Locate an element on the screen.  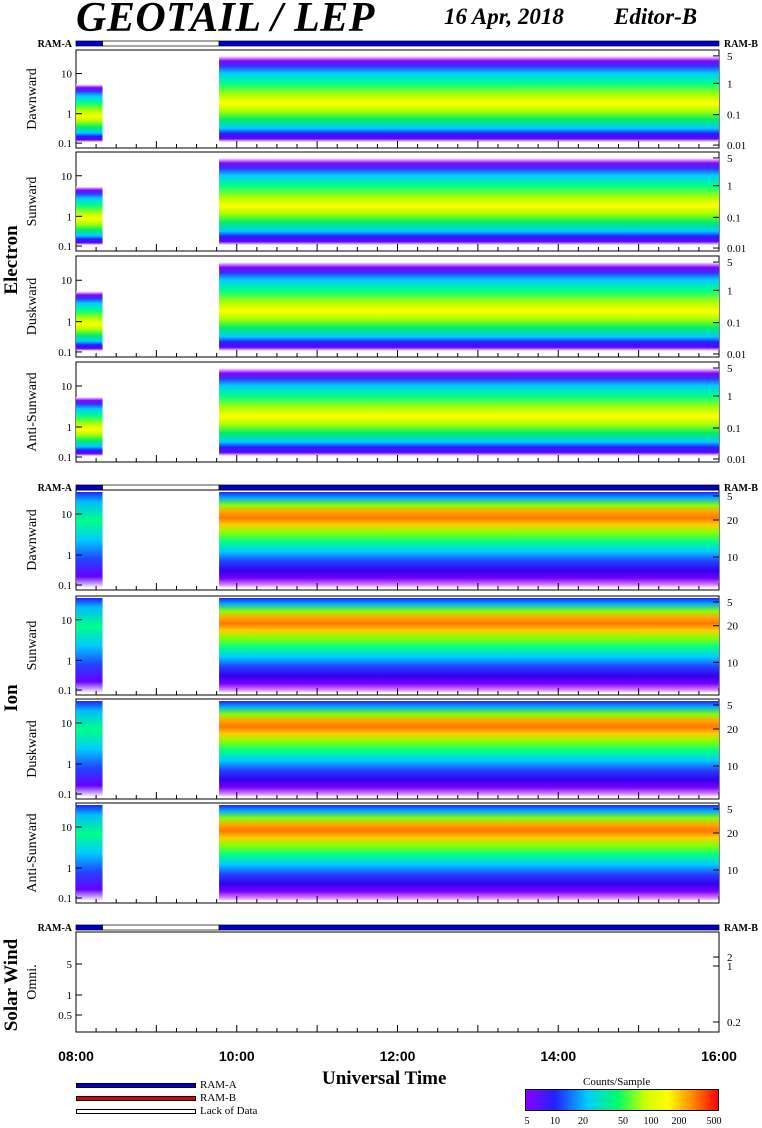
legend-lack-of-data-label: Lack of Data is located at coordinates (229, 1111).